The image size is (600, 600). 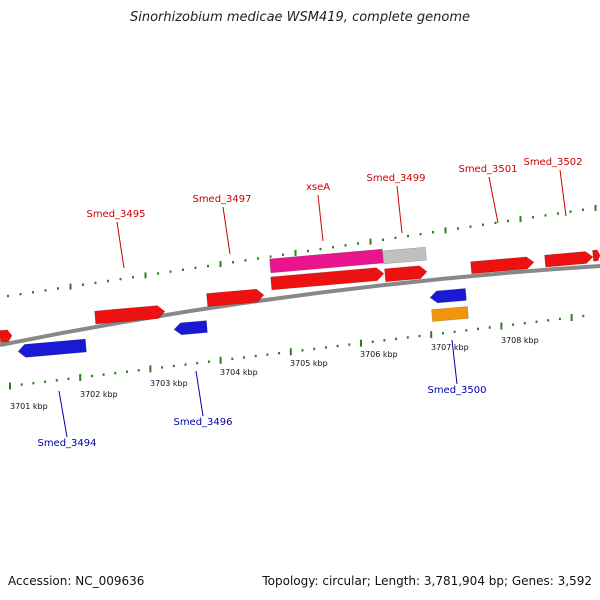 I want to click on tick-label: 3702 kbp, so click(x=99, y=394).